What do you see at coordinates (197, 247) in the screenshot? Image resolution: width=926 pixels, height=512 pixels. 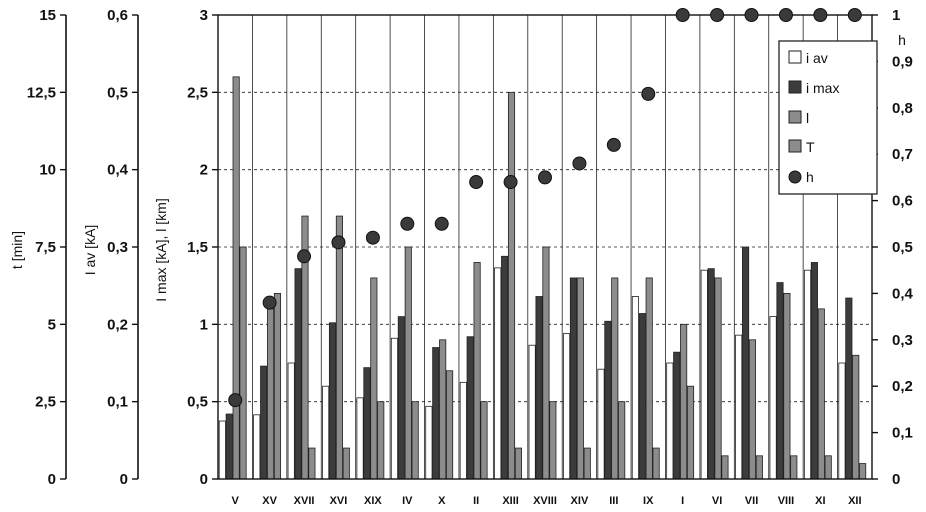 I see `i-max-axis-tick-label: 1,5` at bounding box center [197, 247].